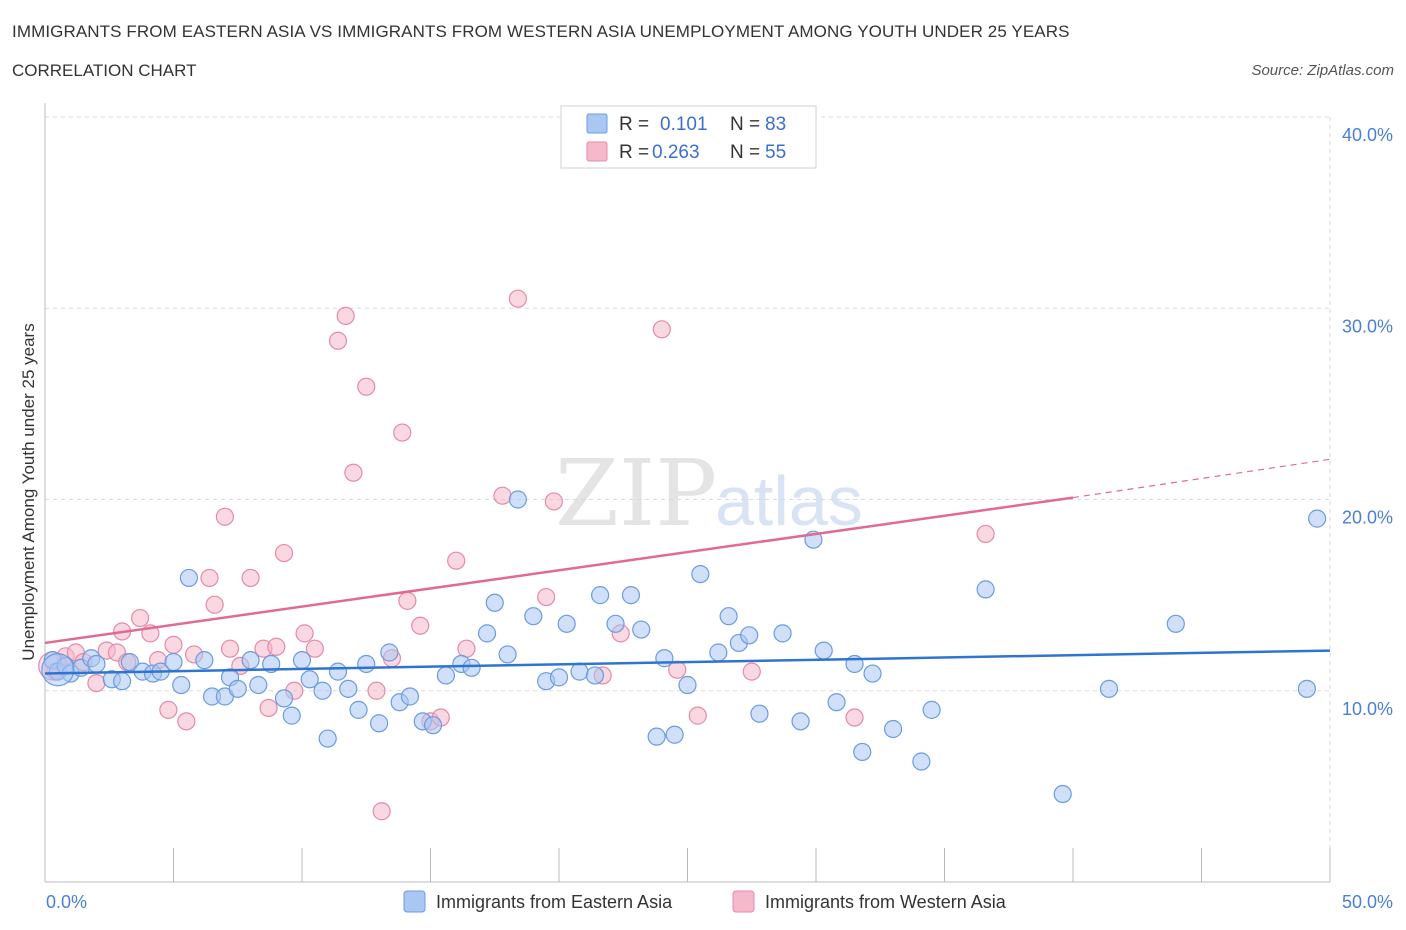 This screenshot has height=930, width=1406. I want to click on legend-r-label-0: R =, so click(634, 124).